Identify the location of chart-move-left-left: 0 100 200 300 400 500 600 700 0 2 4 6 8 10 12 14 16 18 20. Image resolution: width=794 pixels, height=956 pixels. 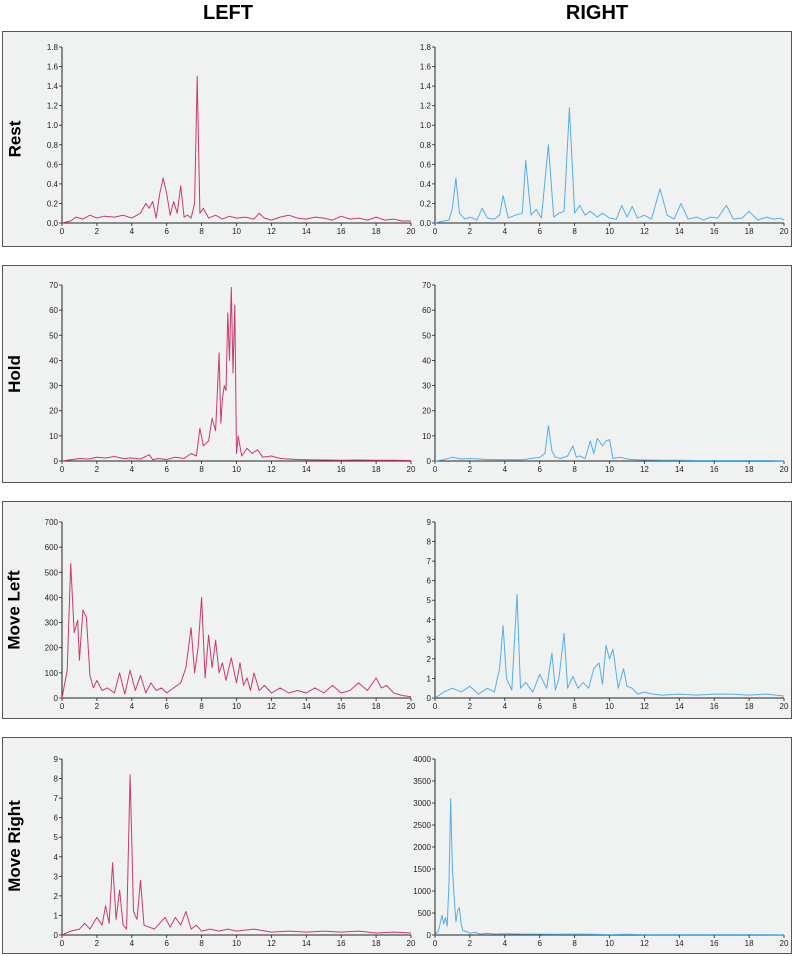
(230, 614).